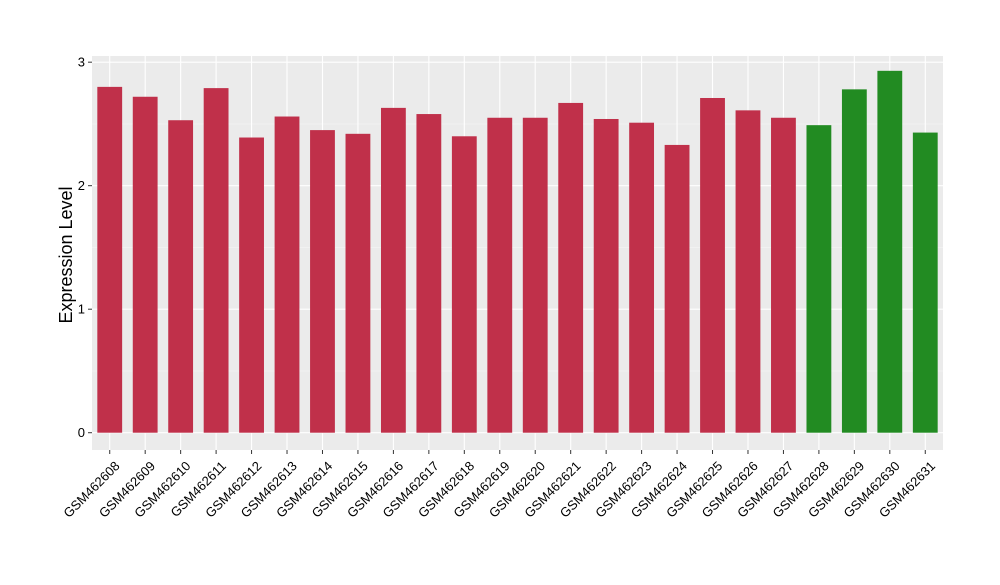  What do you see at coordinates (66, 254) in the screenshot?
I see `y-axis-title: Expression Level` at bounding box center [66, 254].